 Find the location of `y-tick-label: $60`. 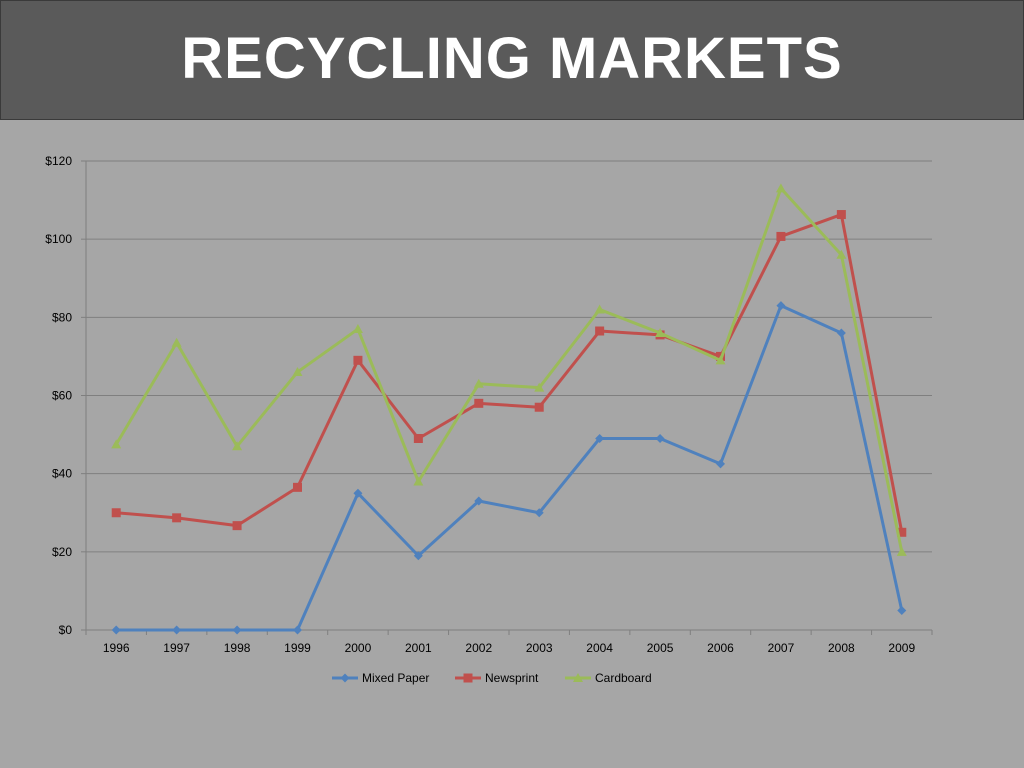

y-tick-label: $60 is located at coordinates (62, 396).